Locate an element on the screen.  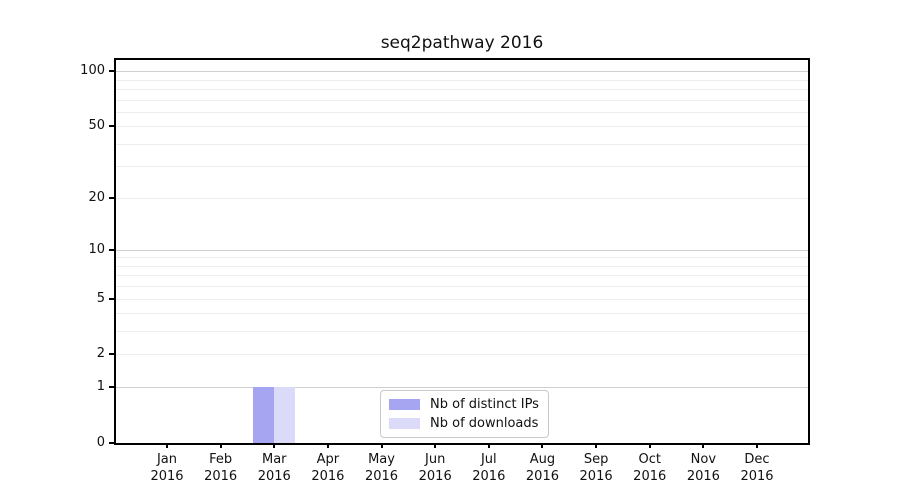
x-tick-label: Dec 2016 is located at coordinates (757, 468).